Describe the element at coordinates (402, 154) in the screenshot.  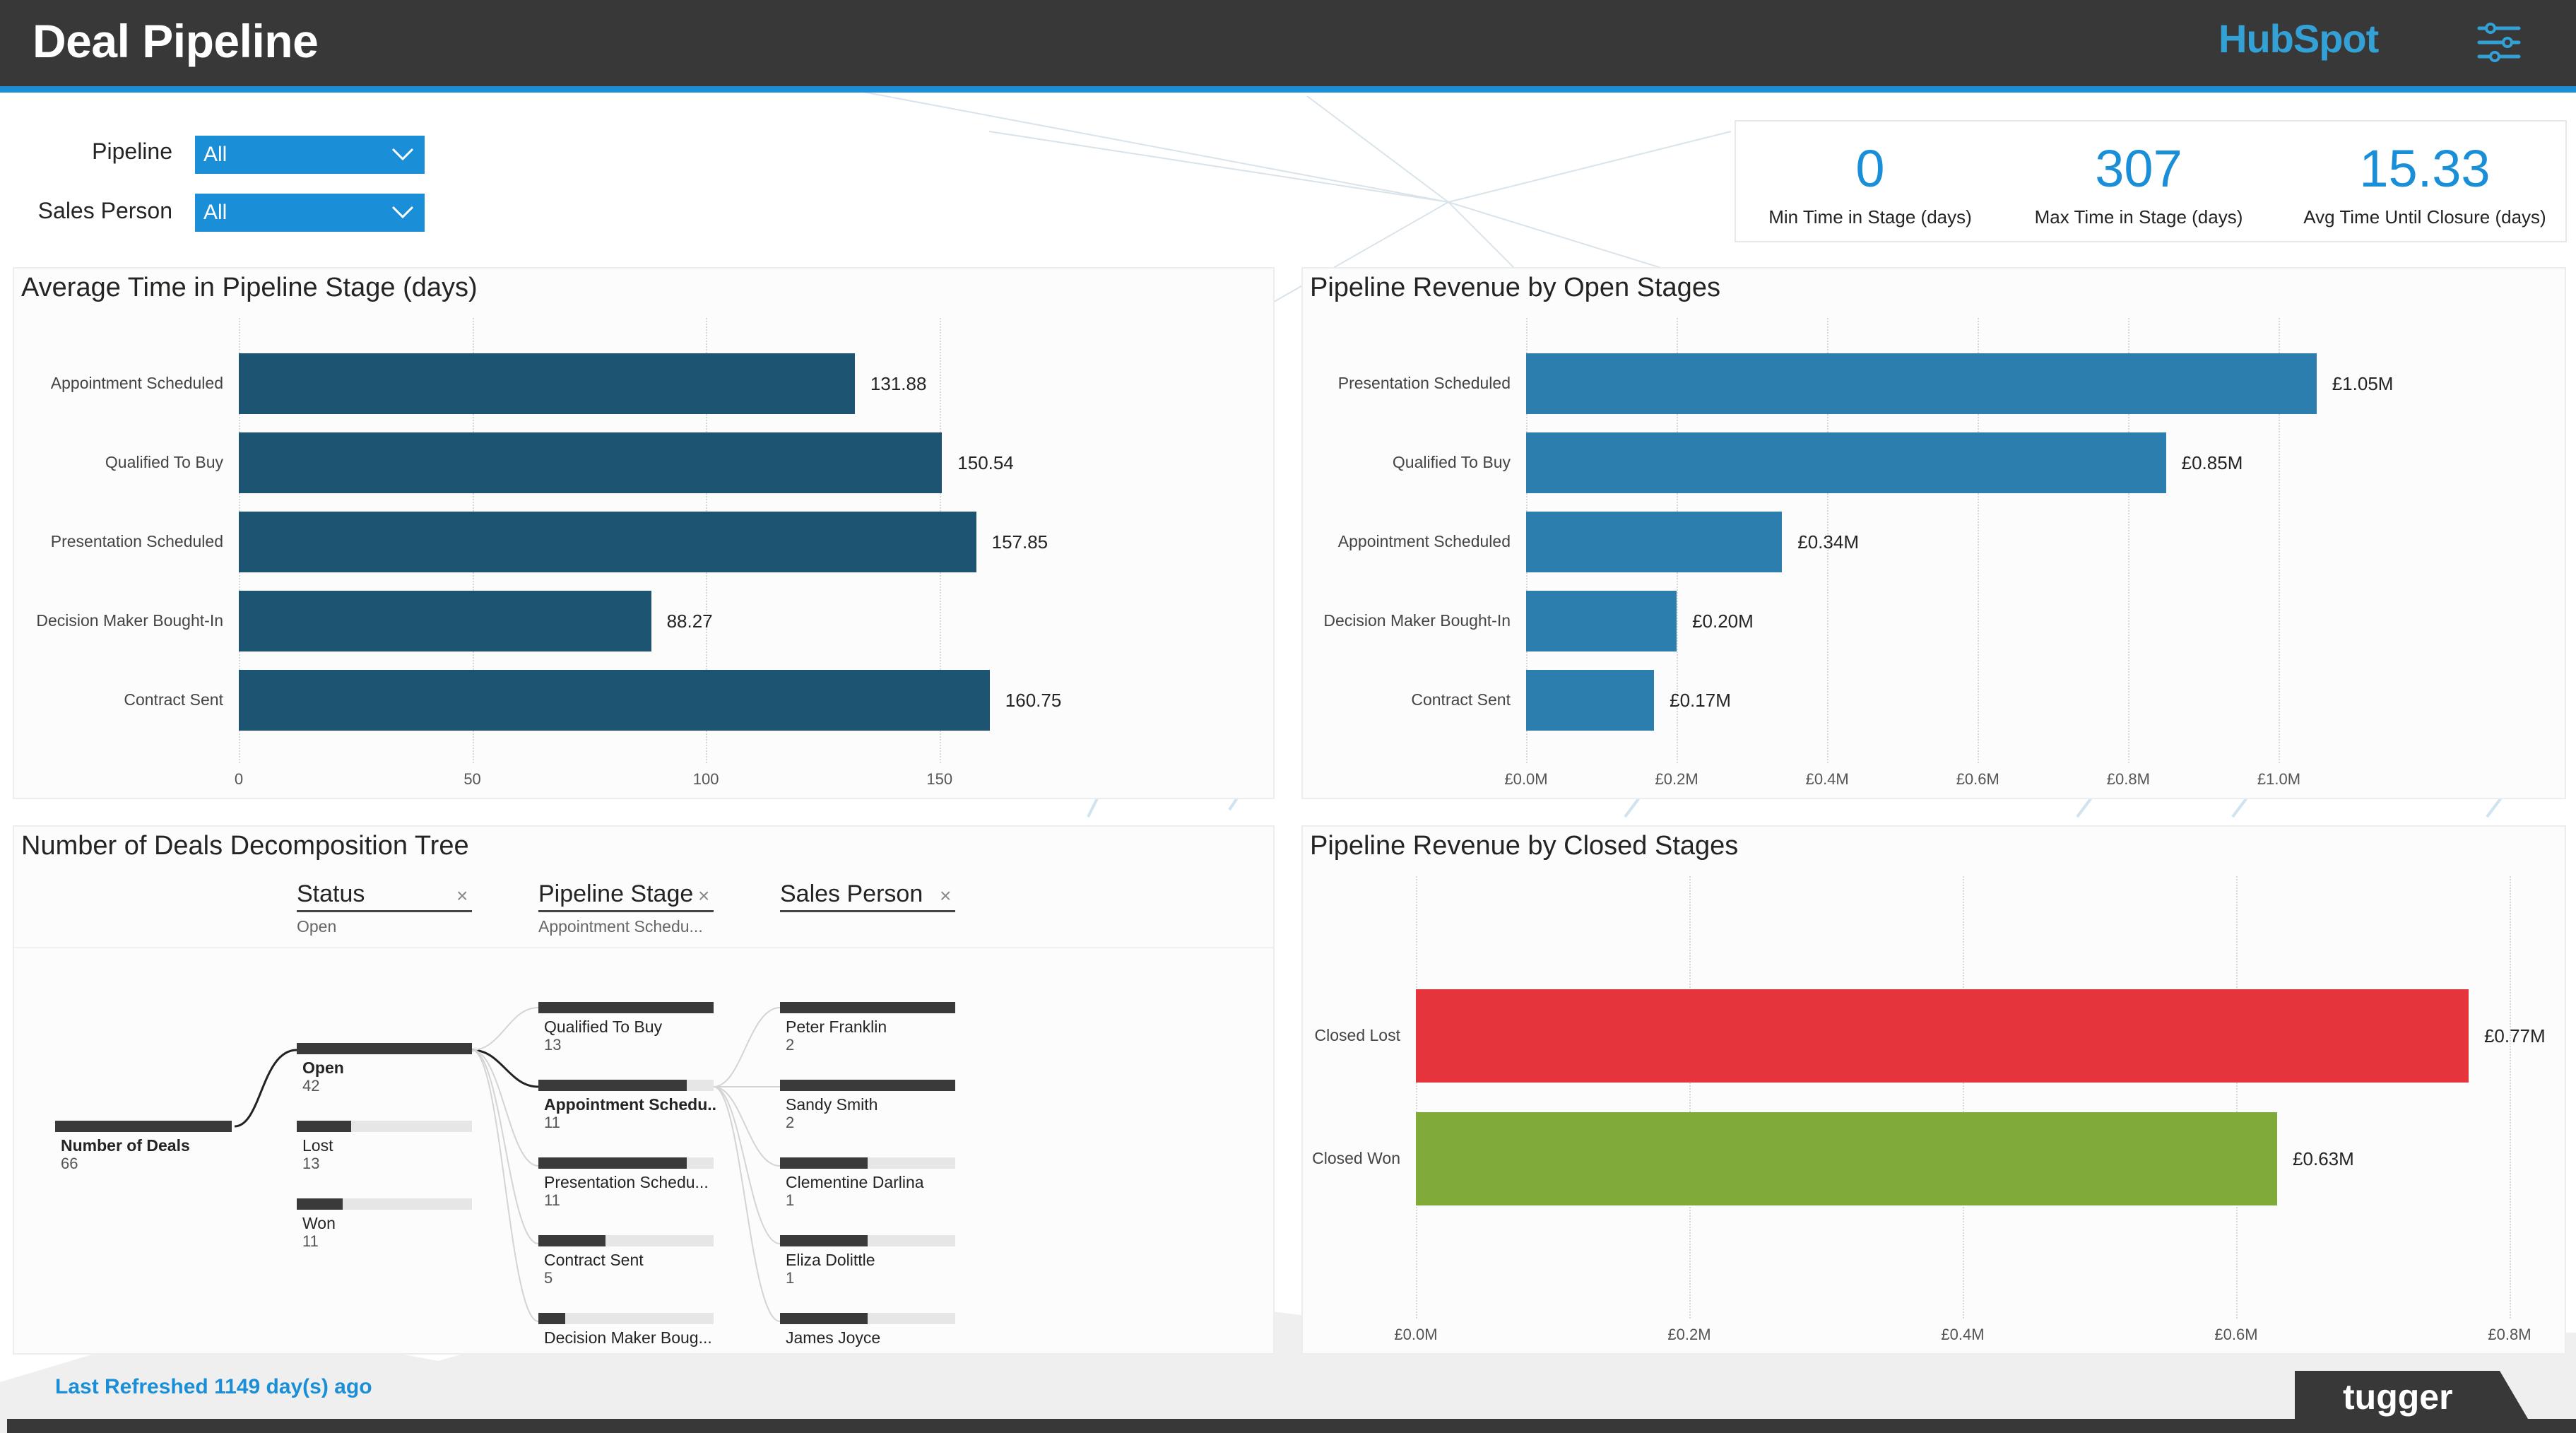
I see `chevron-down-icon` at that location.